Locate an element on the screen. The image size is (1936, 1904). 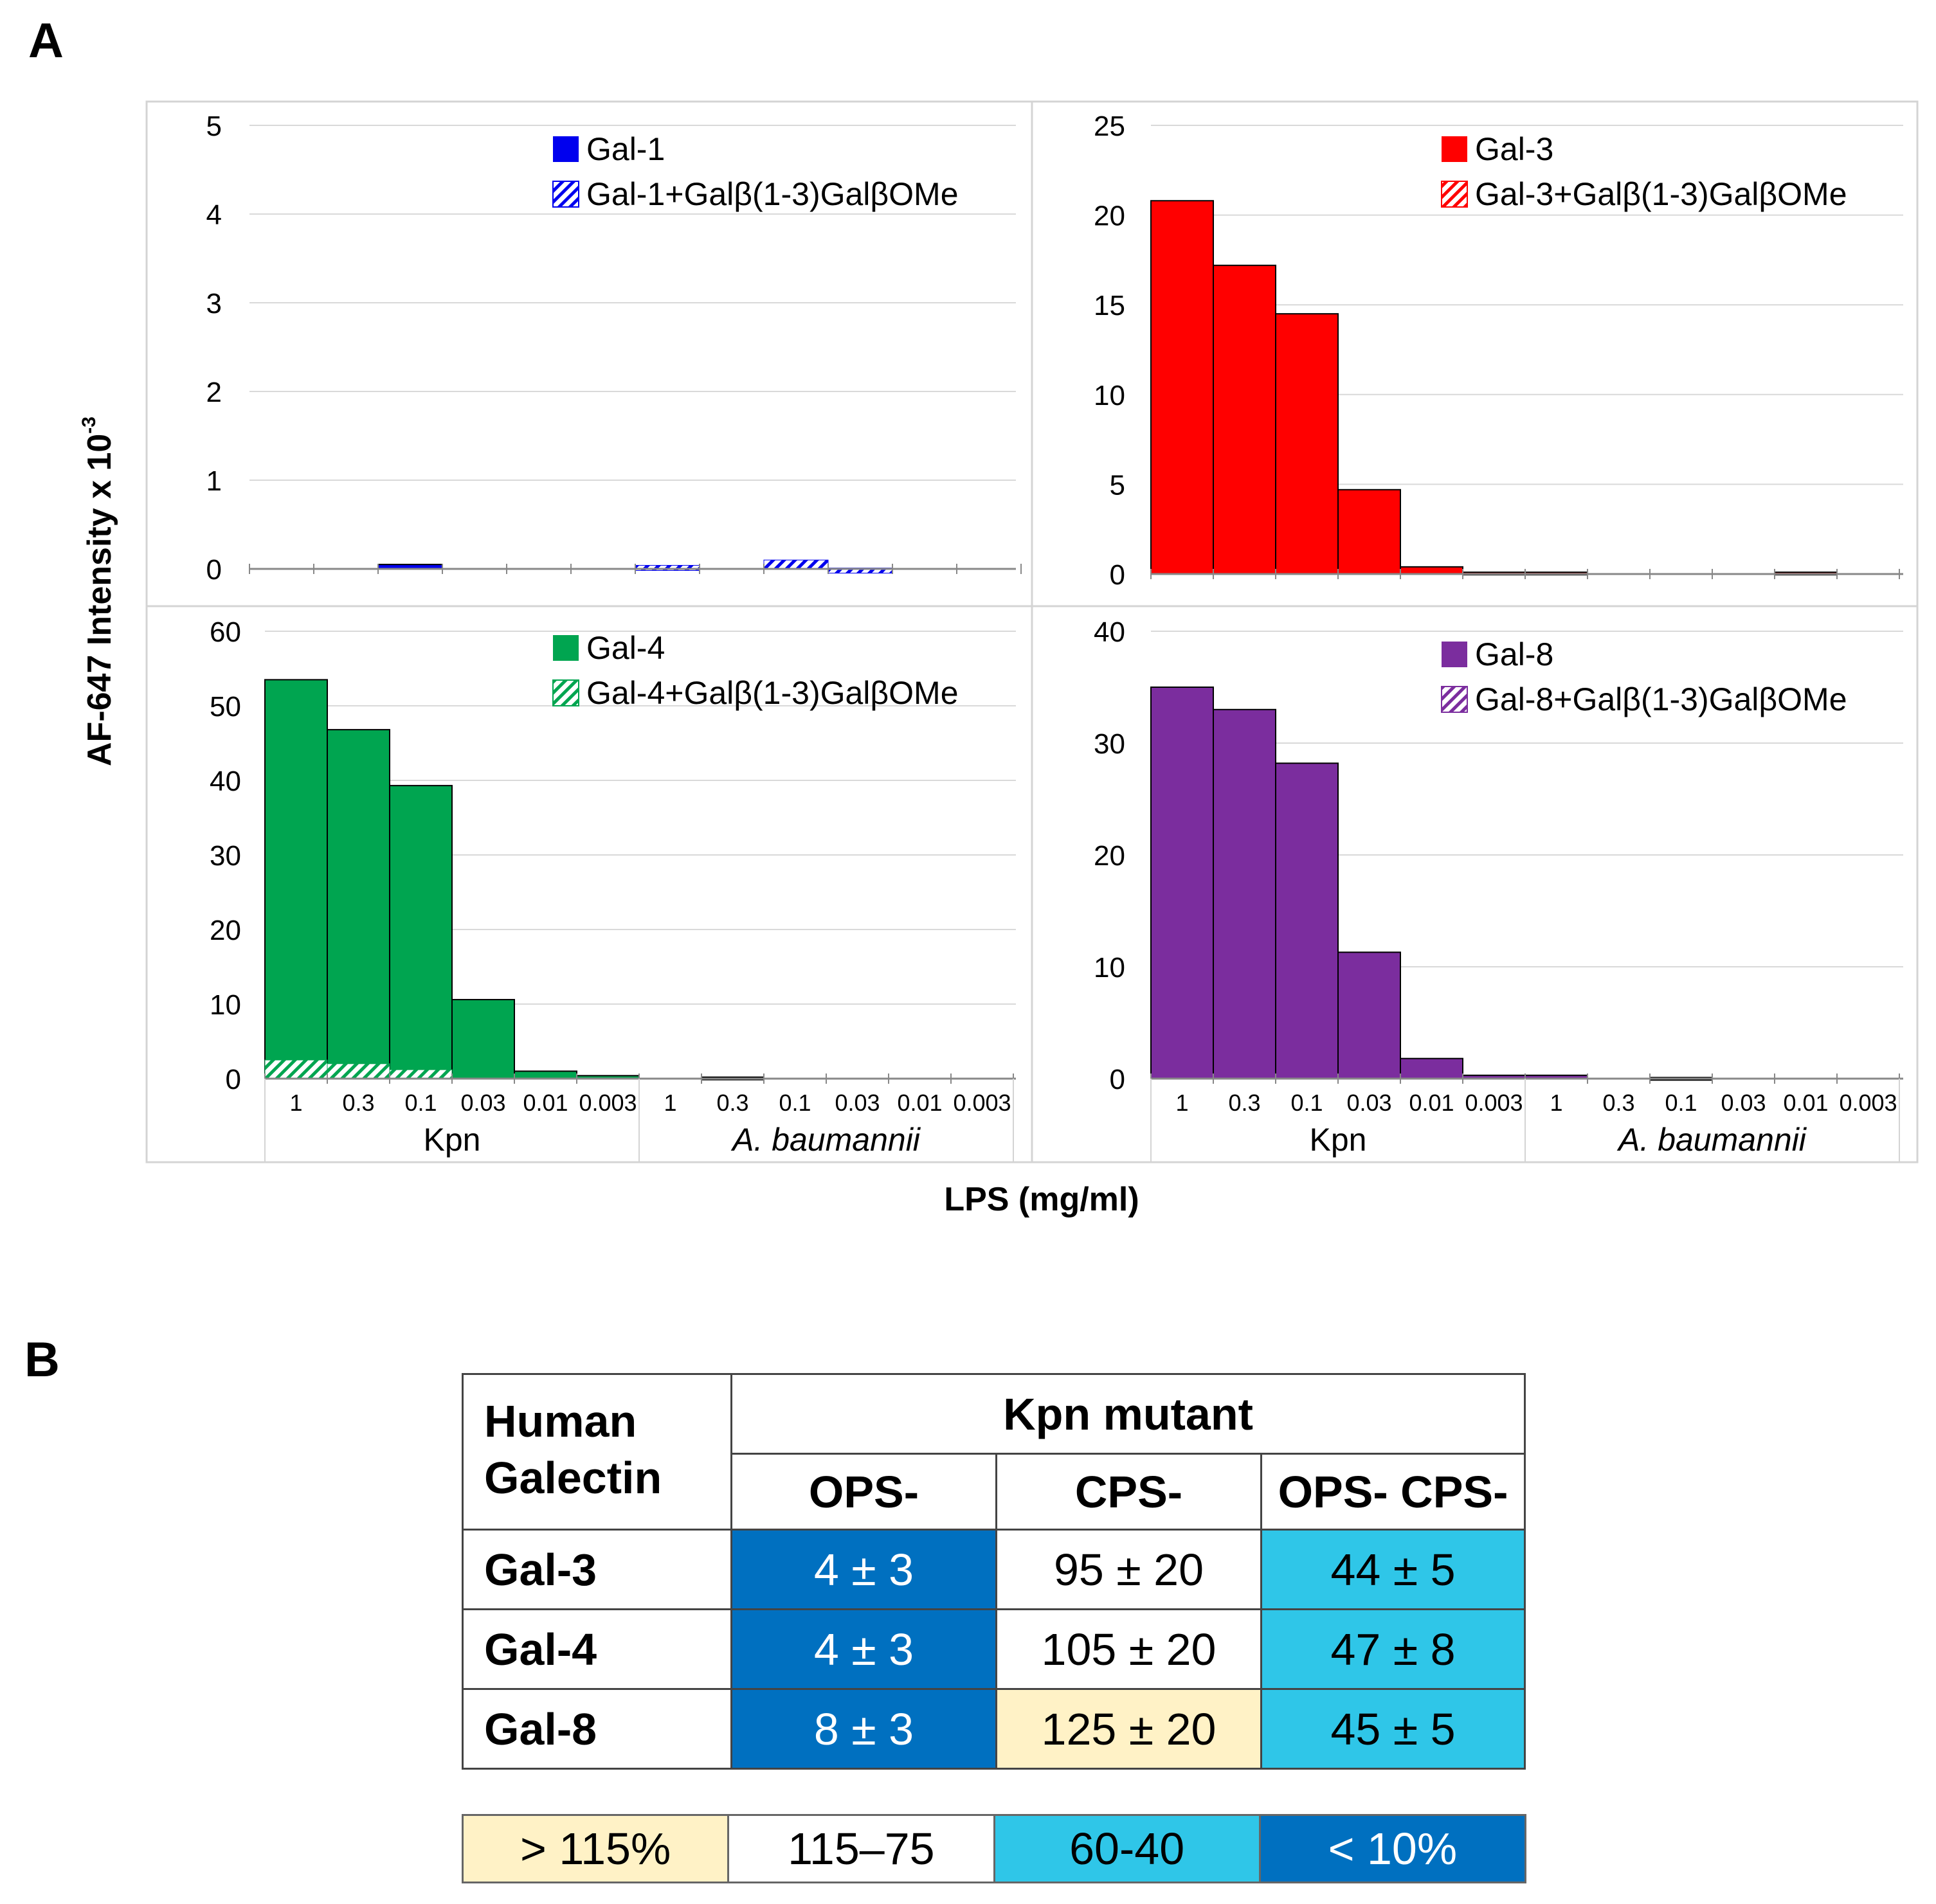
y-tick-label: 60 is located at coordinates (225, 632).